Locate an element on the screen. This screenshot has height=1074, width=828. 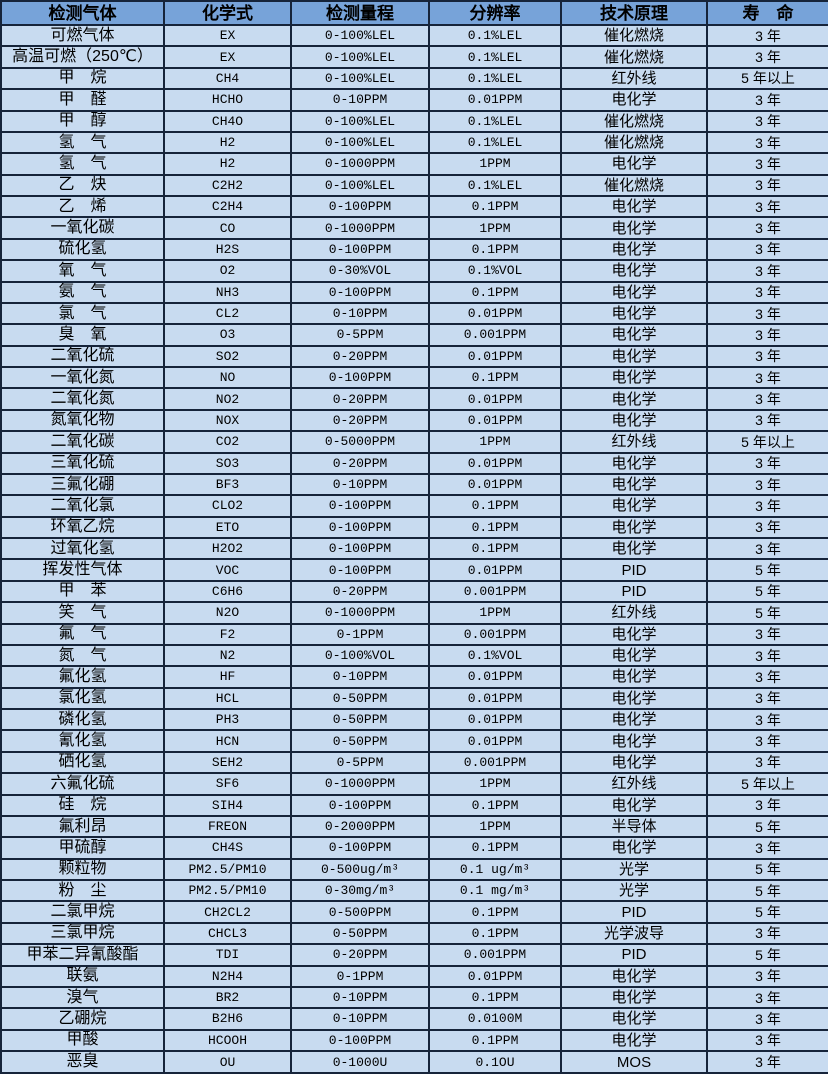
cell-gas: 甲 醇 is located at coordinates (82, 121).